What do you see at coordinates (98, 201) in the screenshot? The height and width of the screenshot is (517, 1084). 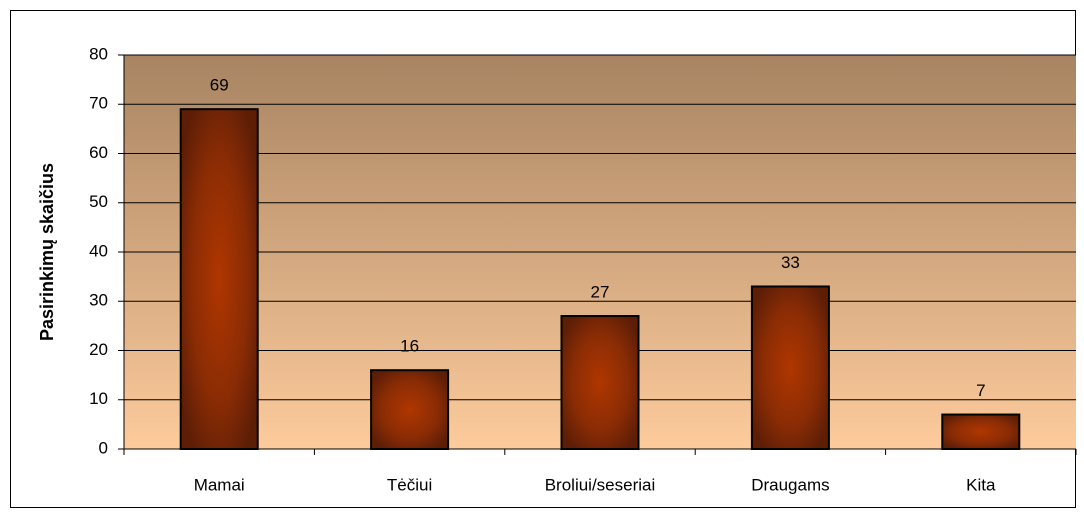 I see `y-tick-label: 50` at bounding box center [98, 201].